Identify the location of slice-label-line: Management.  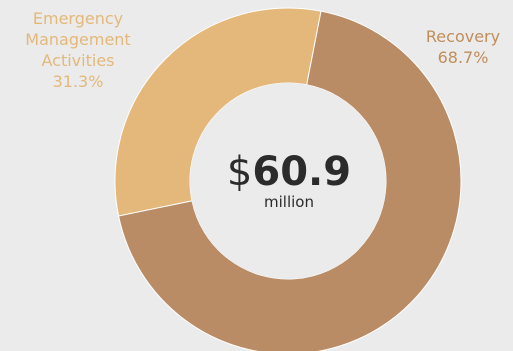
(78, 39).